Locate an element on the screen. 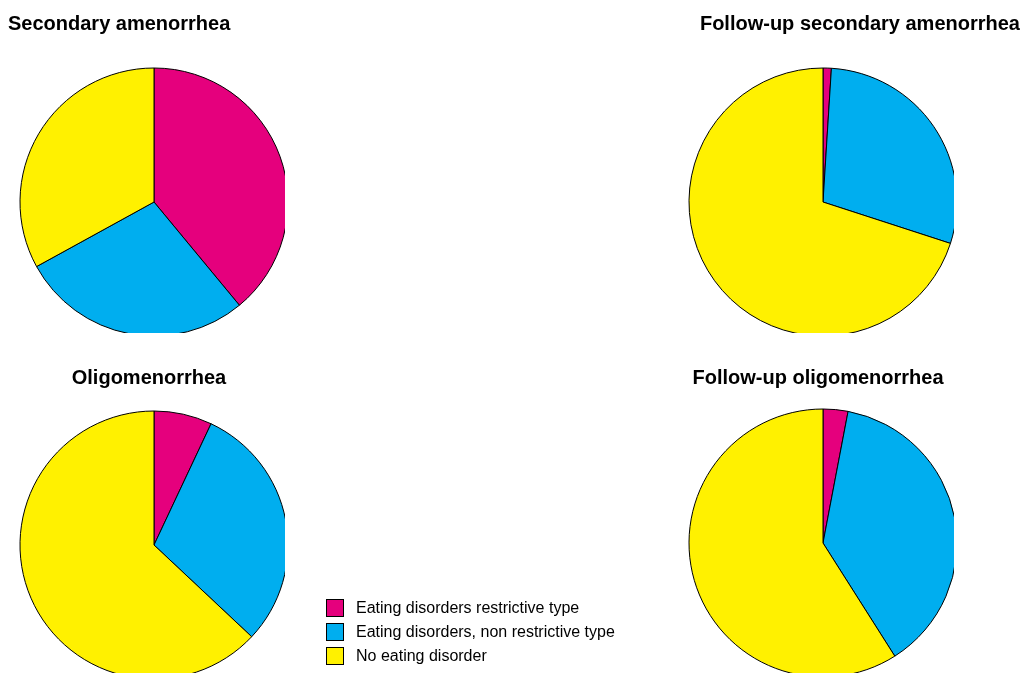 The image size is (1022, 673). legend-label: Eating disorders, non restrictive type is located at coordinates (485, 632).